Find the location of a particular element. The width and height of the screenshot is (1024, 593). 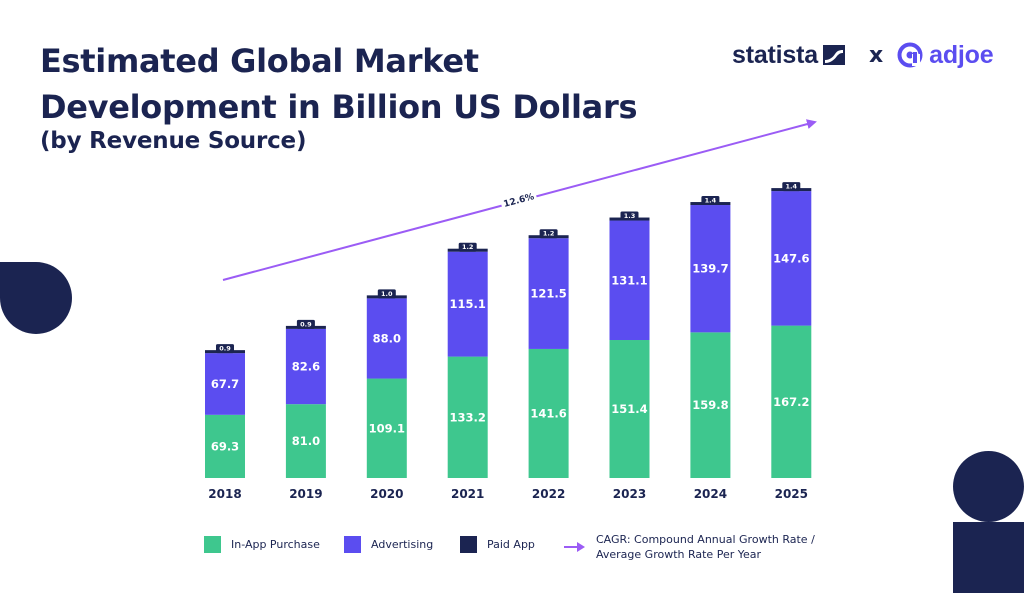

data-label-advertising-2024: 139.7 is located at coordinates (710, 269).